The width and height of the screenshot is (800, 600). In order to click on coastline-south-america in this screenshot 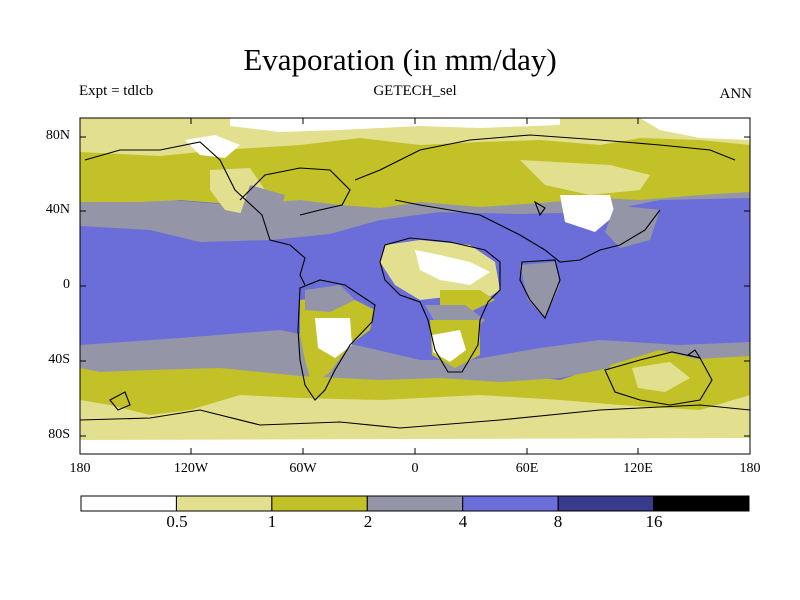, I will do `click(336, 340)`.